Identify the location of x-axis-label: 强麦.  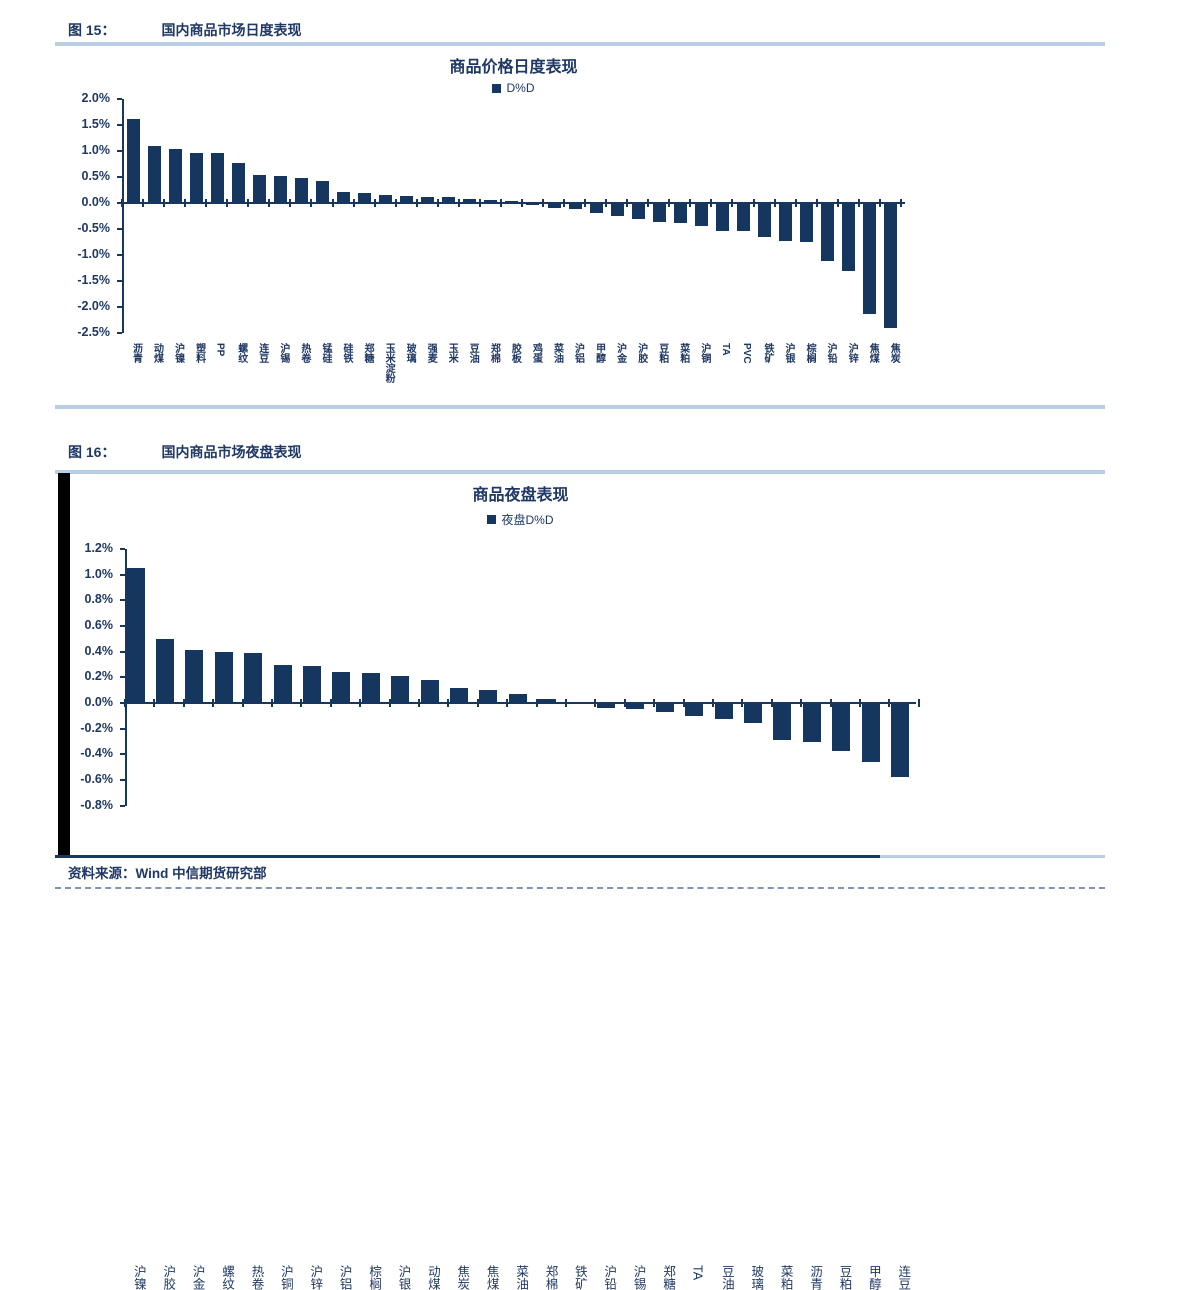
(431, 353).